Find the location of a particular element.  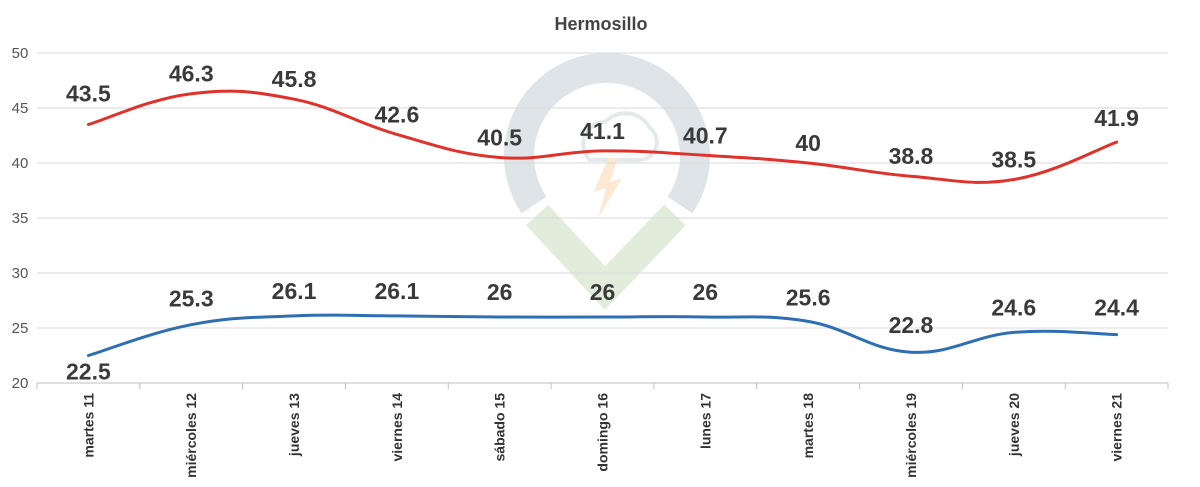

y-tick-label: 45 is located at coordinates (20, 108).